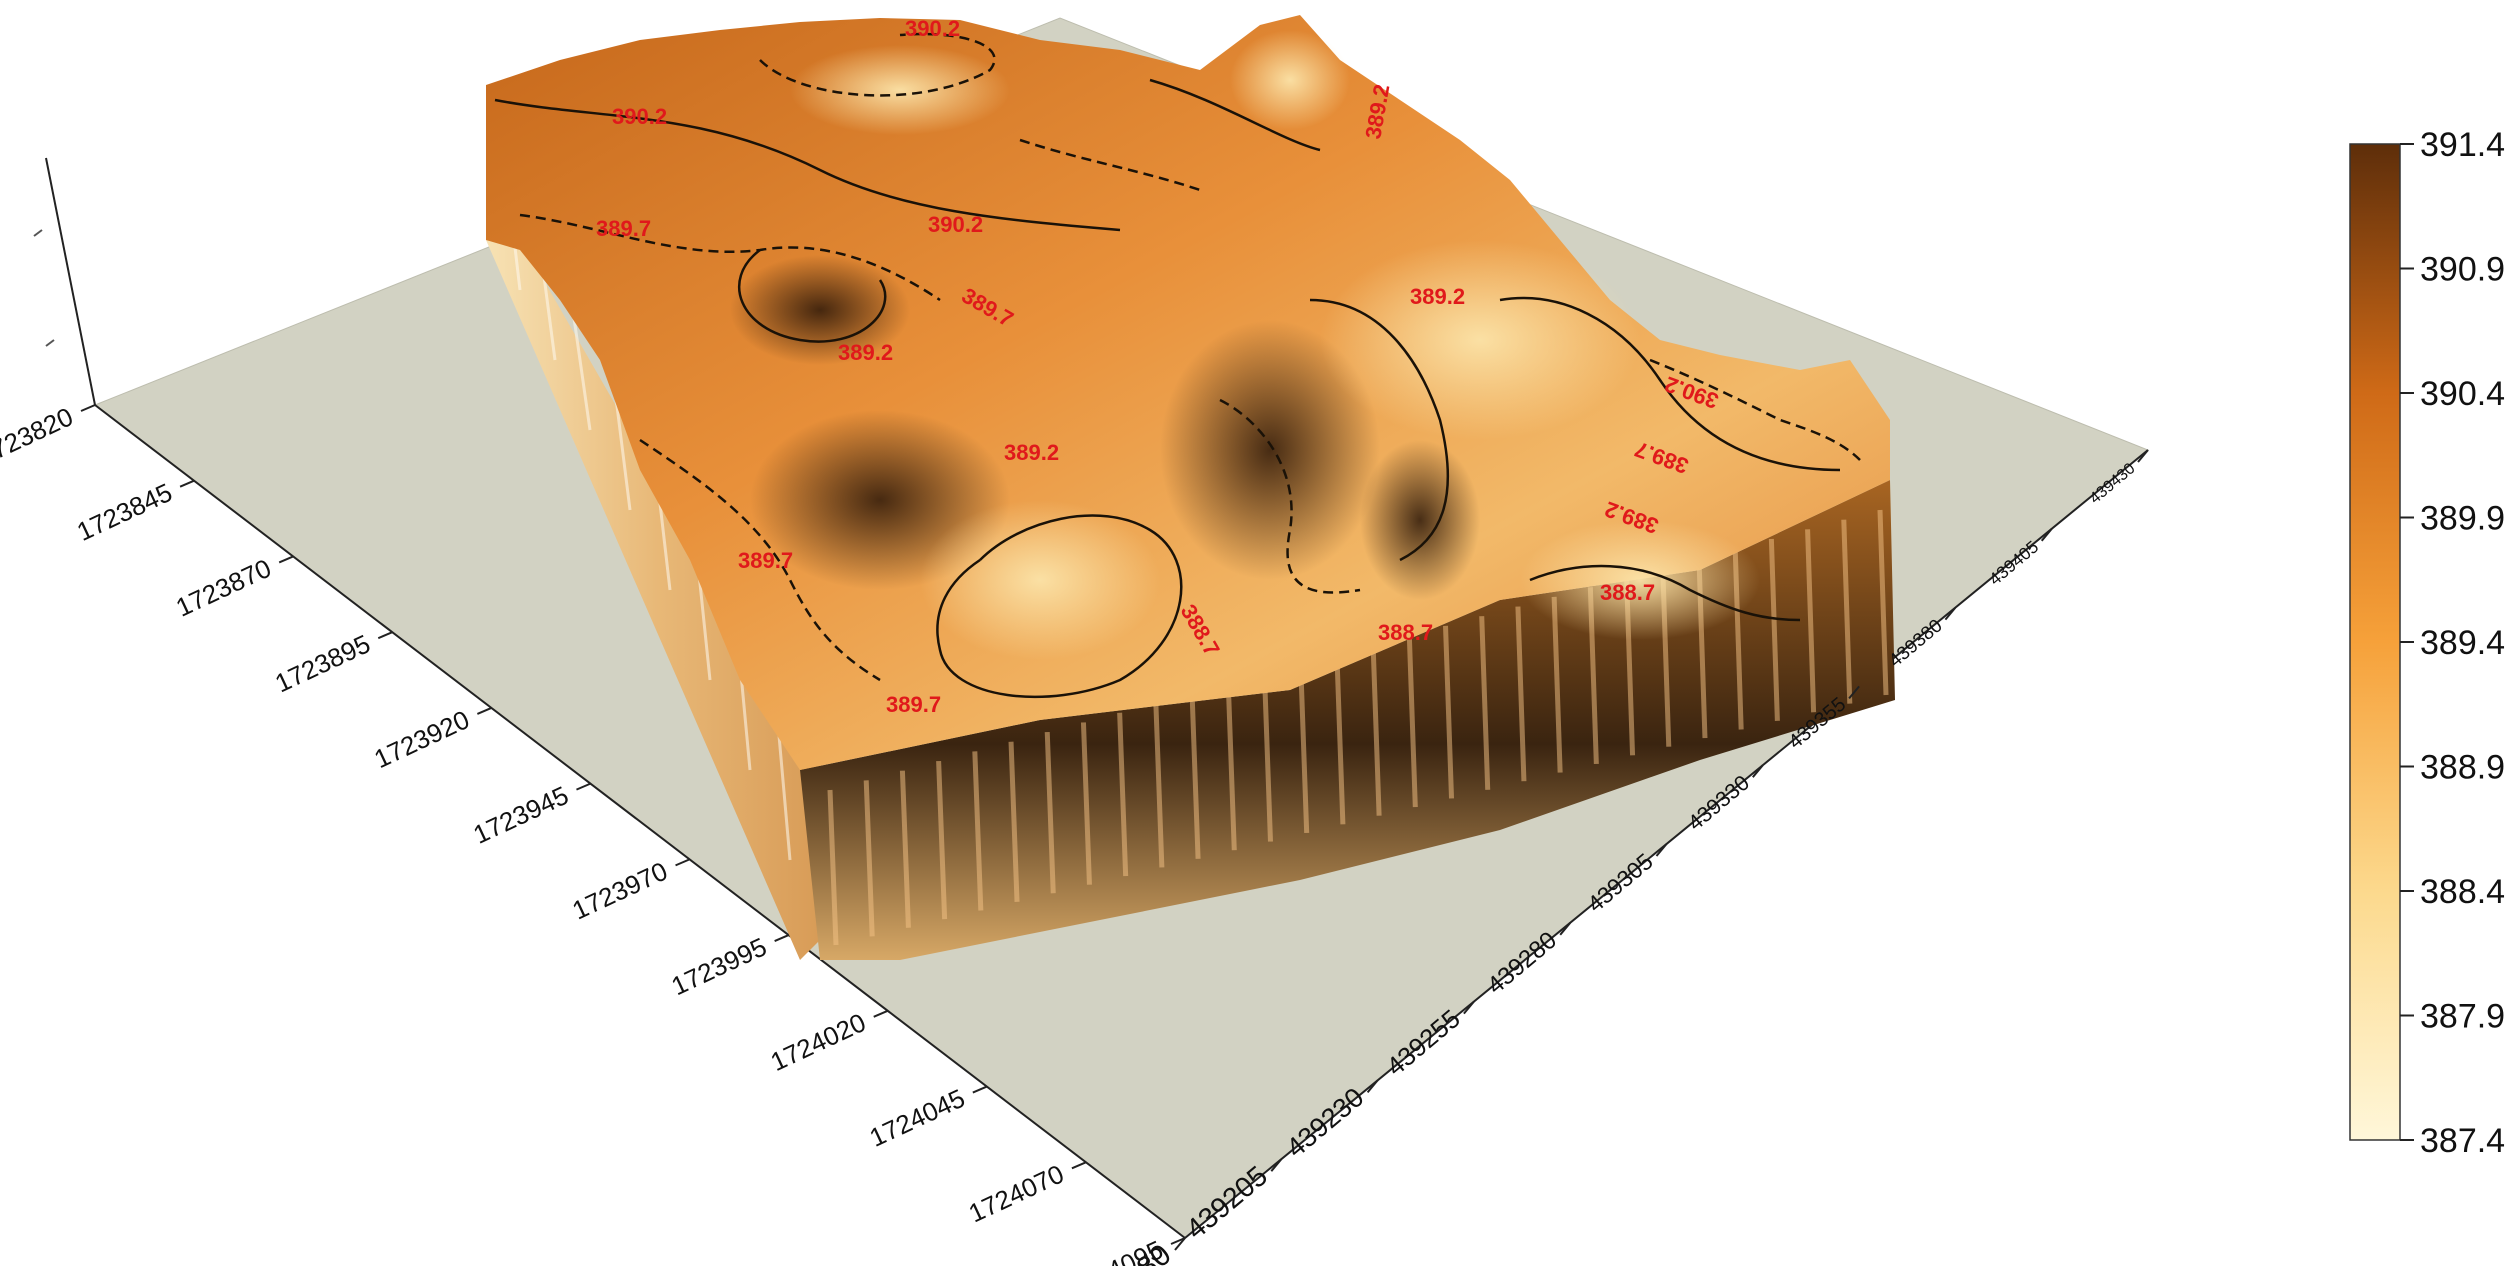  Describe the element at coordinates (2462, 768) in the screenshot. I see `colorbar-tick-label: 388.9` at that location.